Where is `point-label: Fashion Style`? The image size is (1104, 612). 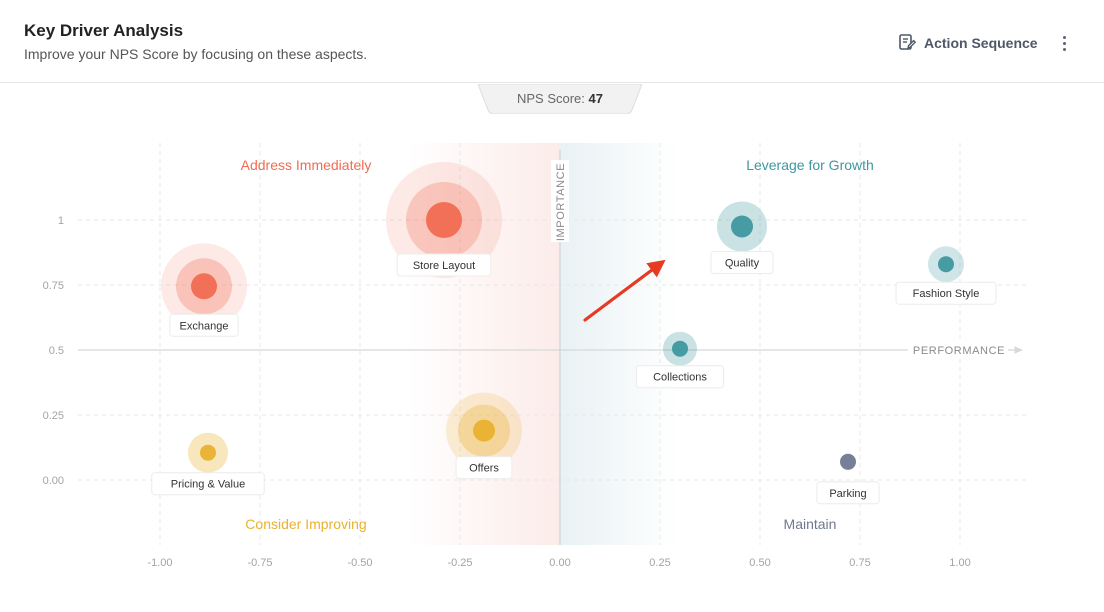 point-label: Fashion Style is located at coordinates (946, 294).